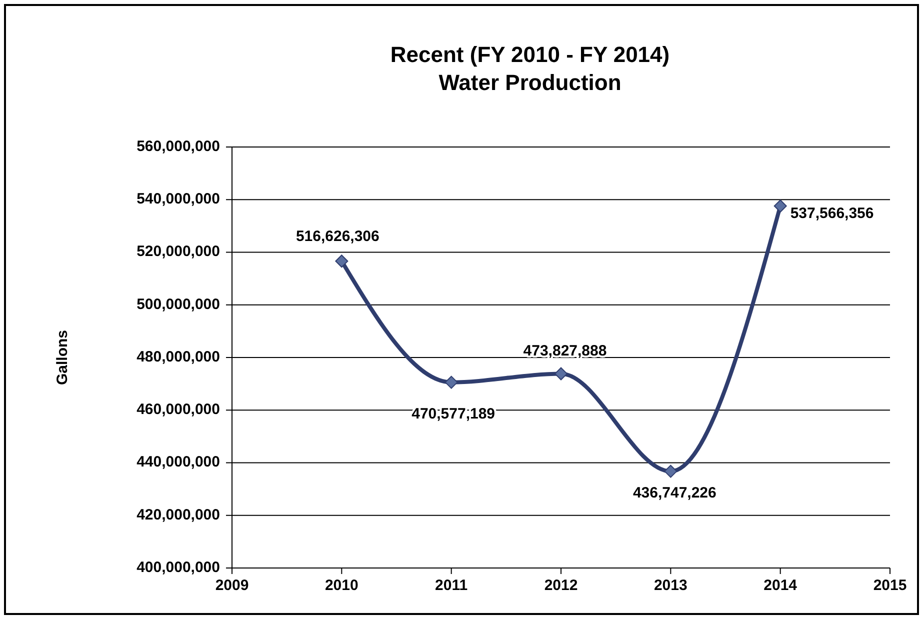 Image resolution: width=923 pixels, height=621 pixels. What do you see at coordinates (178, 146) in the screenshot?
I see `y-tick-label: 560,000,000` at bounding box center [178, 146].